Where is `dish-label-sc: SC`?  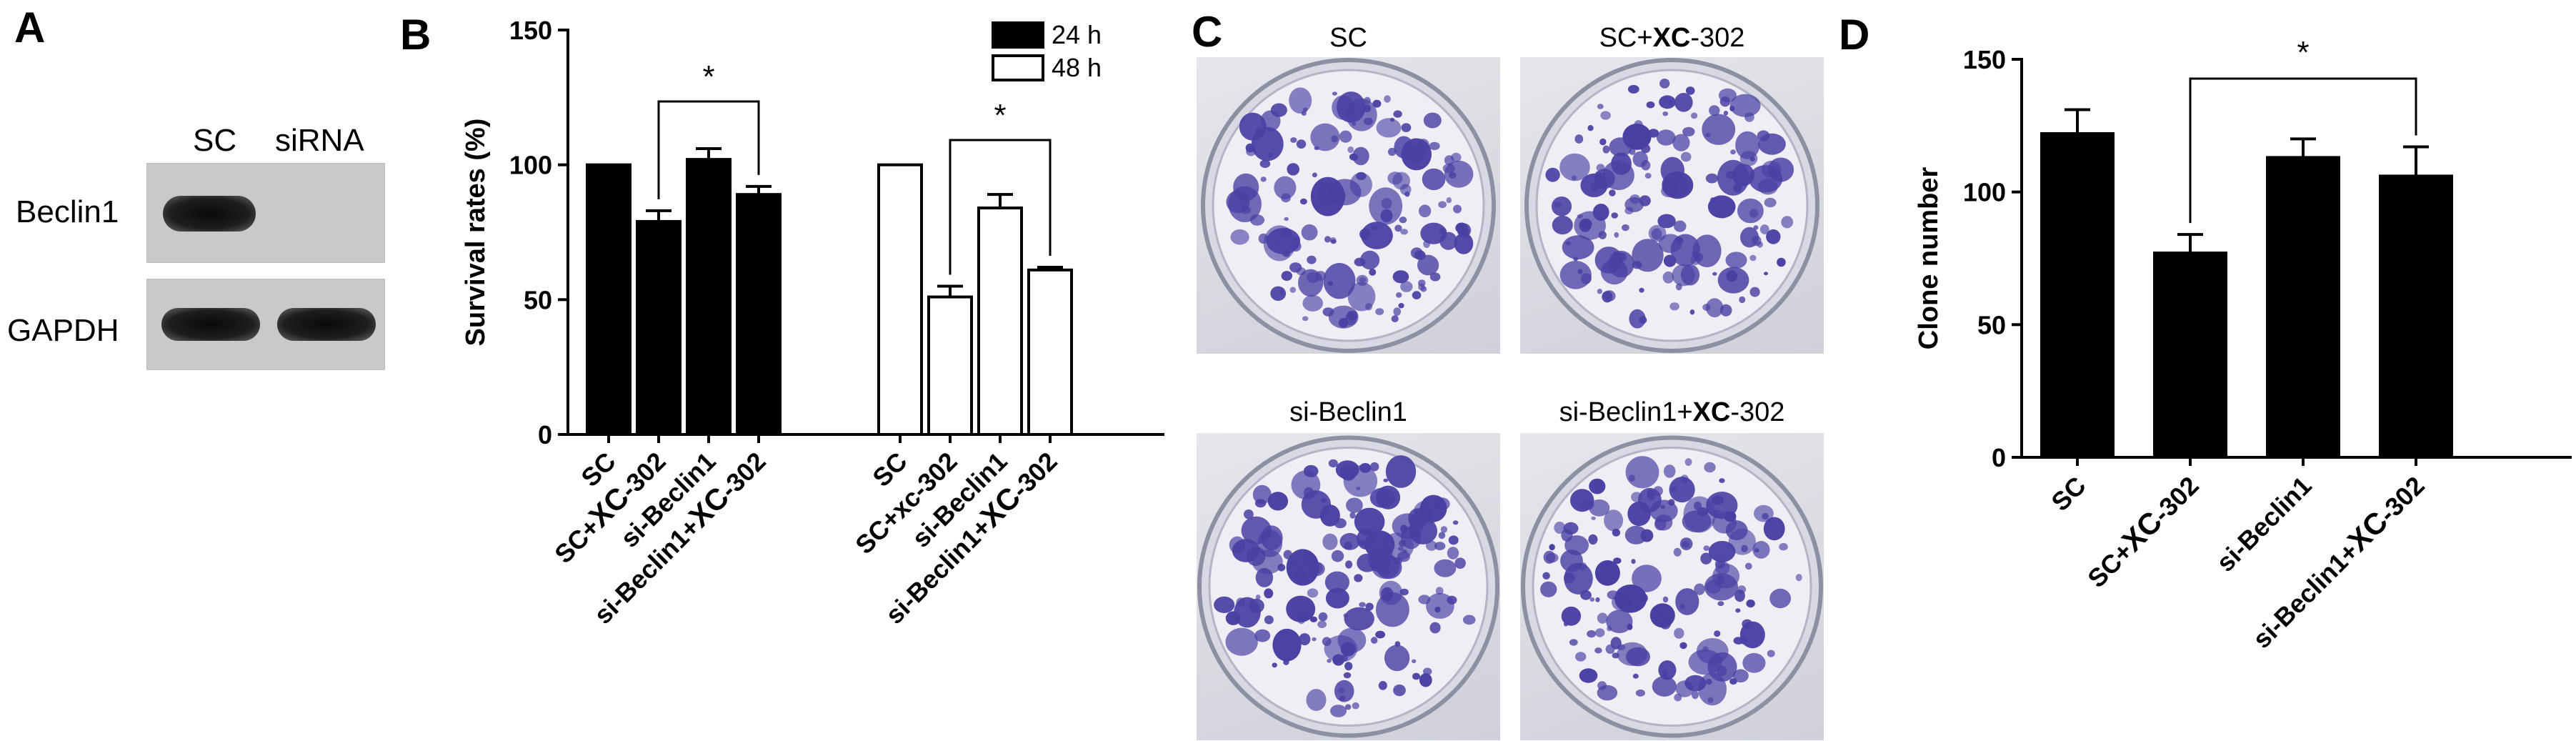
dish-label-sc: SC is located at coordinates (1348, 38).